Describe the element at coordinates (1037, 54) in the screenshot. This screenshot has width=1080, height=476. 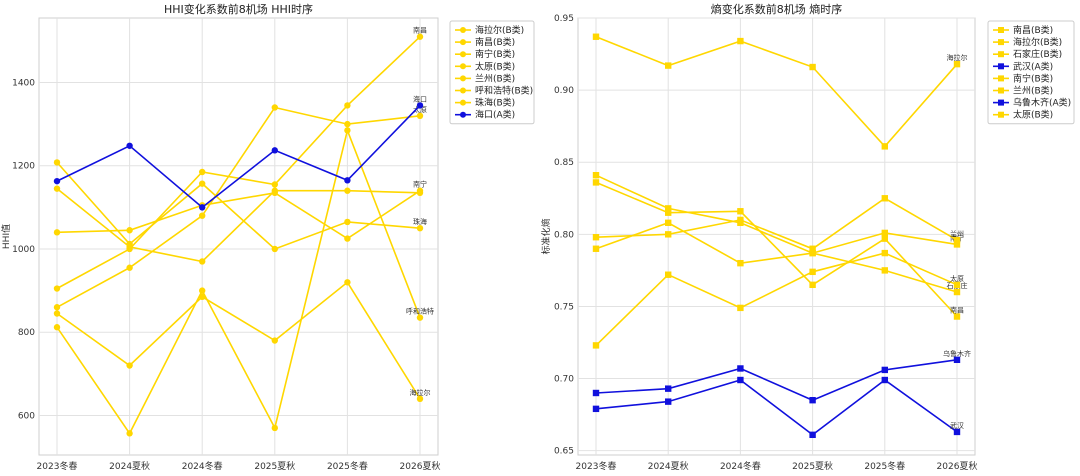
I see `legend-label: 石家庄(B类)` at that location.